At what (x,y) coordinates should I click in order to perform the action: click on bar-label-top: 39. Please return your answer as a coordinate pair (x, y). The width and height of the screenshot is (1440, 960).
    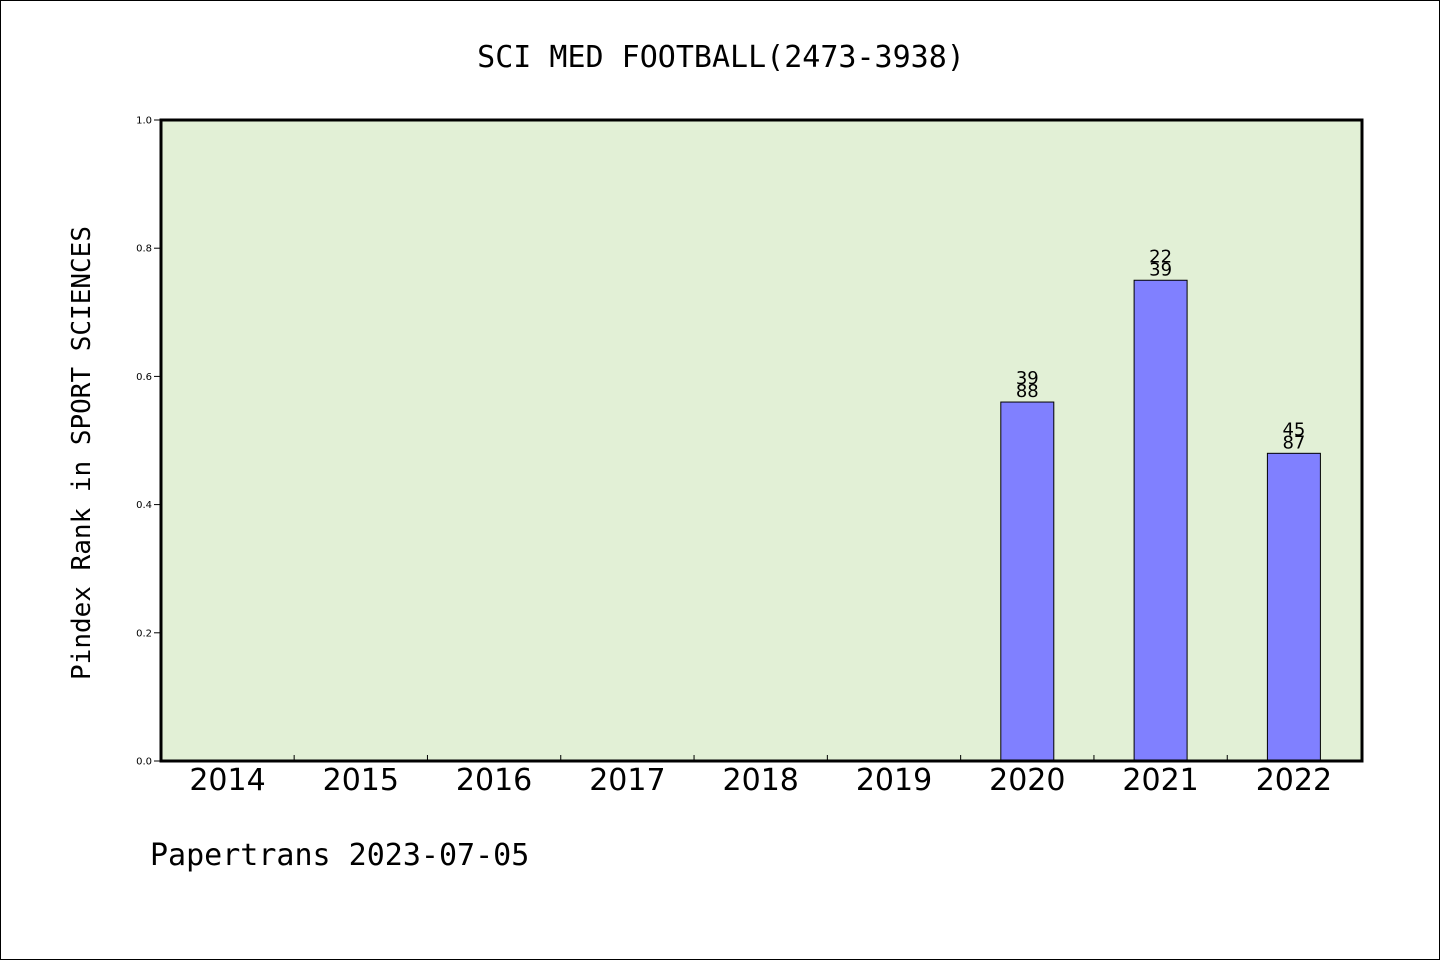
    Looking at the image, I should click on (1027, 378).